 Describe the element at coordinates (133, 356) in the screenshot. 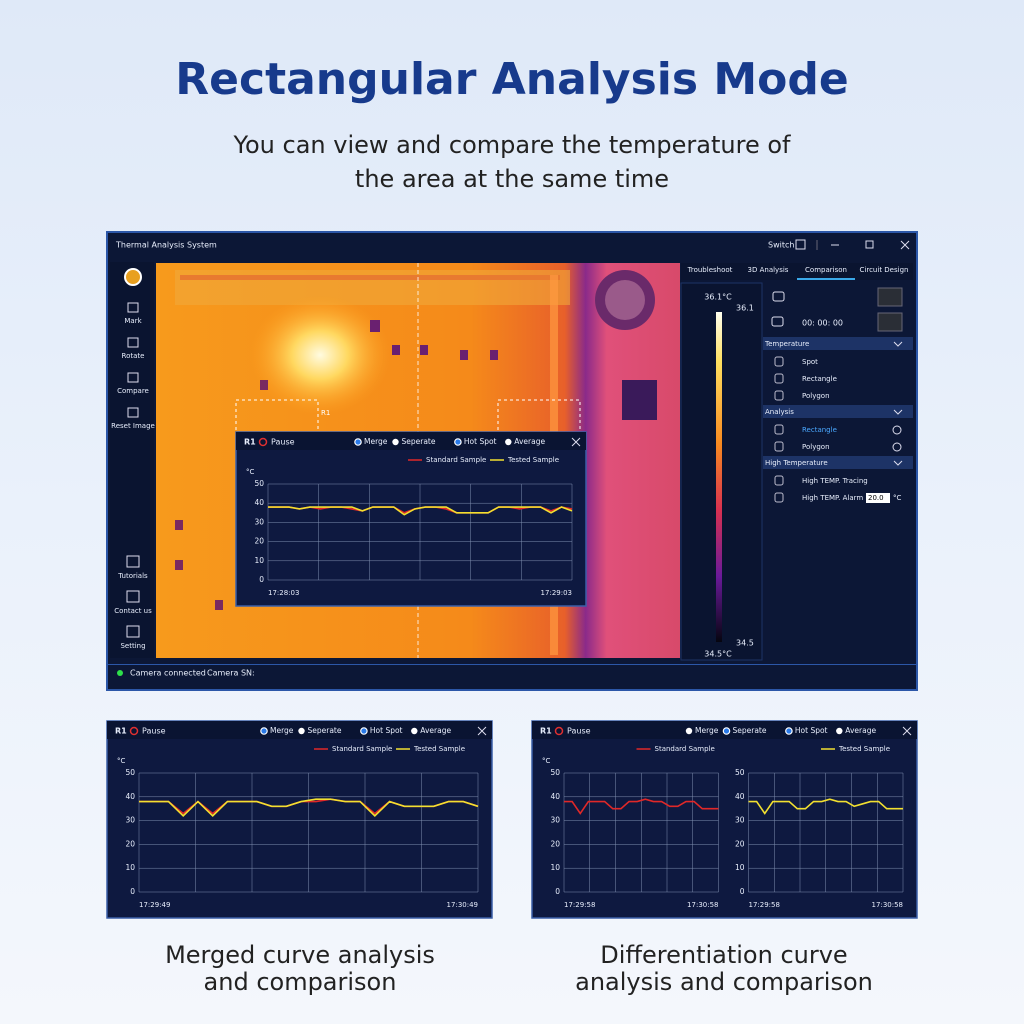

I see `tool-label: Rotate` at that location.